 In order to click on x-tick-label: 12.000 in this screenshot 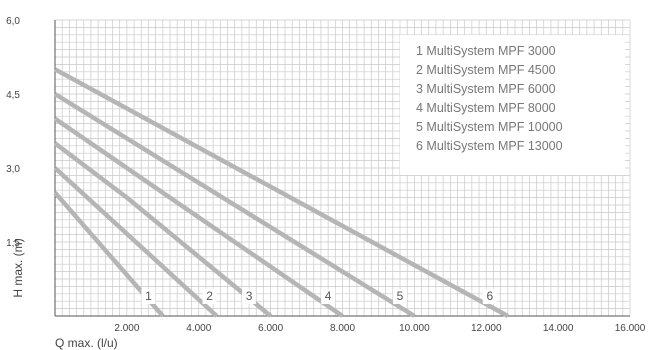, I will do `click(486, 328)`.